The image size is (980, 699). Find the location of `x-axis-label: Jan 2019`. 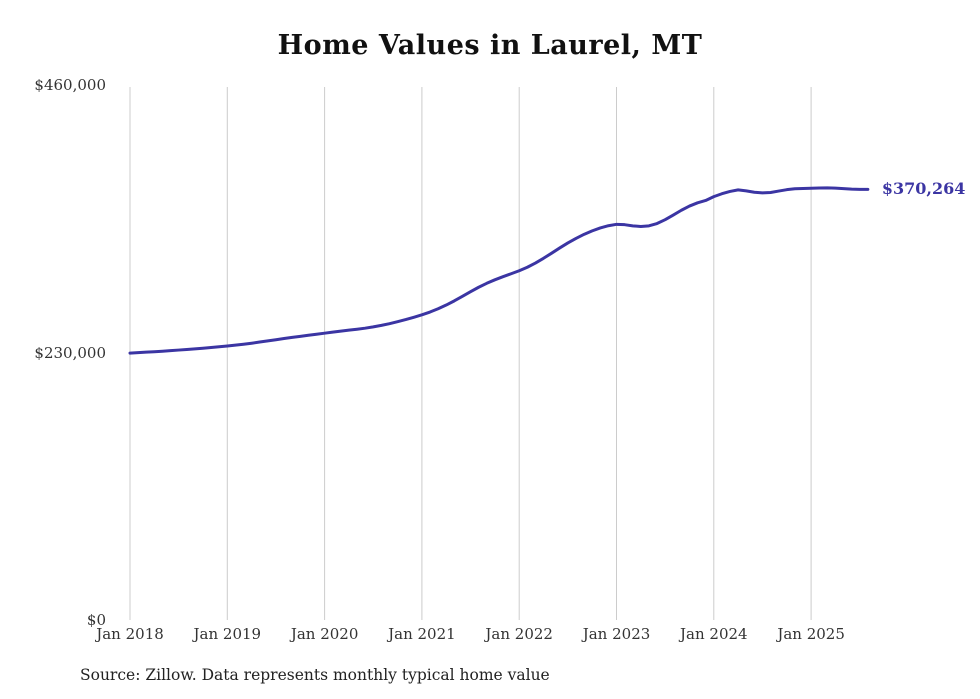

x-axis-label: Jan 2019 is located at coordinates (227, 634).